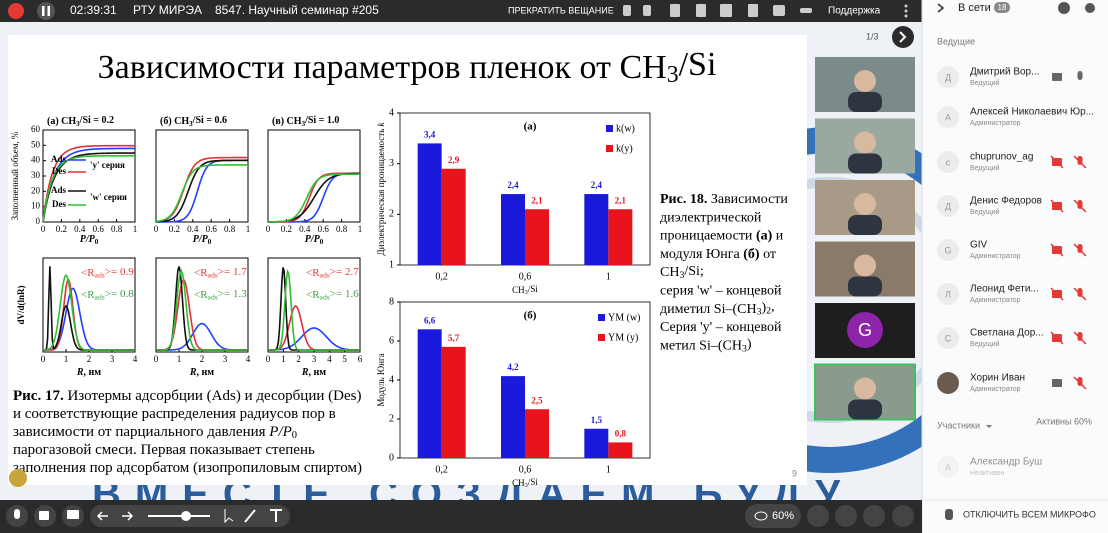 The height and width of the screenshot is (533, 1108). I want to click on text-run: Рис. 17., so click(38, 396).